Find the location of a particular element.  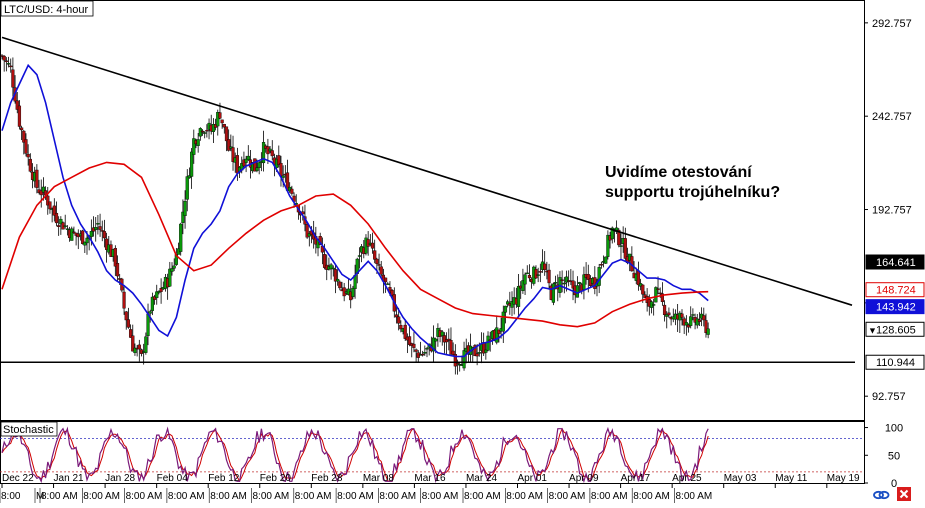

y-tick-label: 192.757 is located at coordinates (892, 211).